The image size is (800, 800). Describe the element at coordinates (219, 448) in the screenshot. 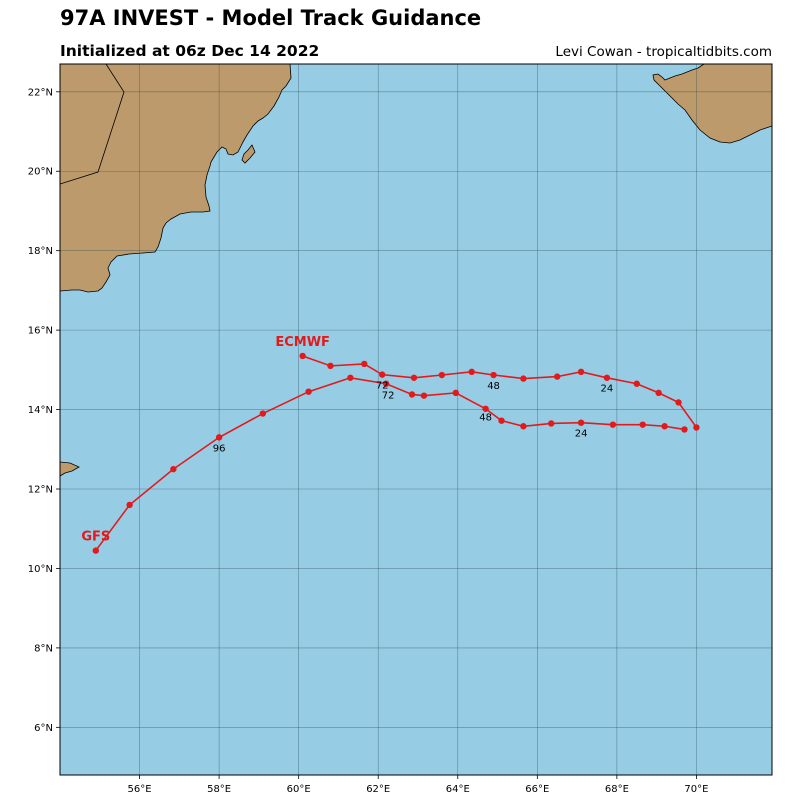

I see `gfs-hour-label: 96` at that location.